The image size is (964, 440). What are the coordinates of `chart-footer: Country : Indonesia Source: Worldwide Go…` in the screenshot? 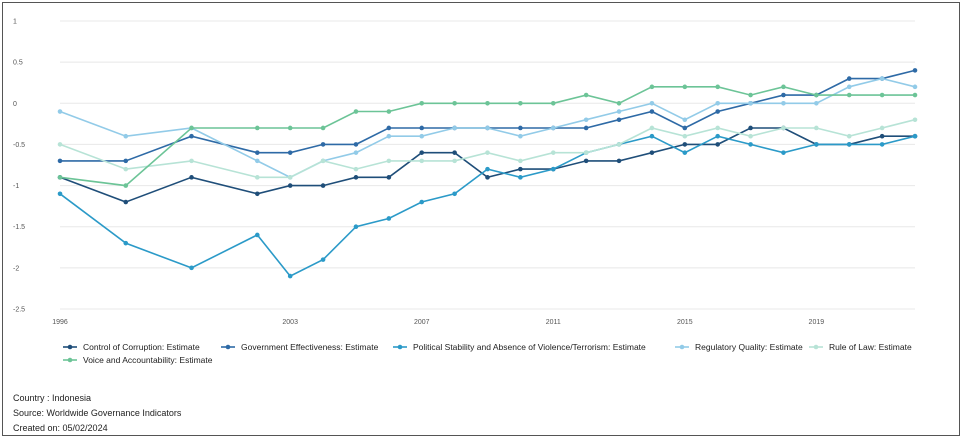 It's located at (97, 413).